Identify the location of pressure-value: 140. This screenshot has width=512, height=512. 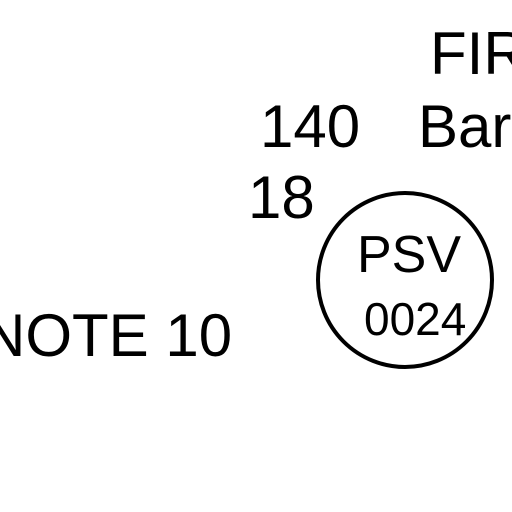
(310, 126).